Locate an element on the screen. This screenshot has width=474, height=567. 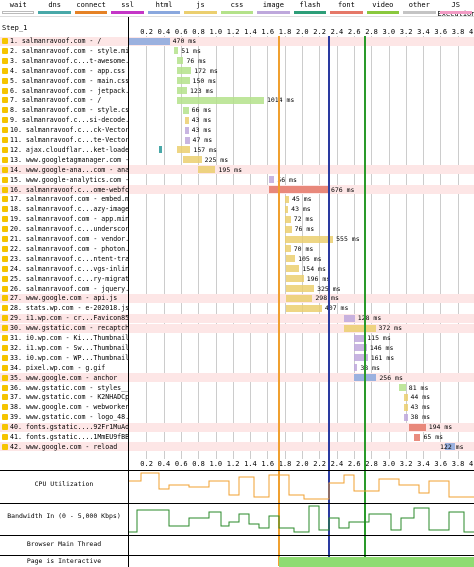
request-label: 9. salmanravoof.c...si-decode.min.js is located at coordinates (64, 120).